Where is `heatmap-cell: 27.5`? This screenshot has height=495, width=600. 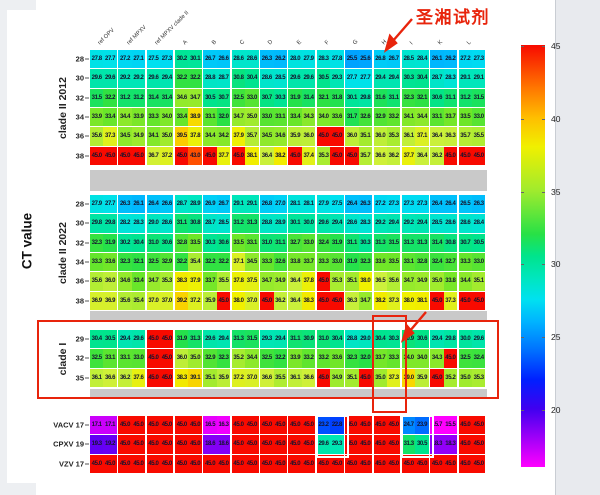 heatmap-cell: 27.5 is located at coordinates (153, 59).